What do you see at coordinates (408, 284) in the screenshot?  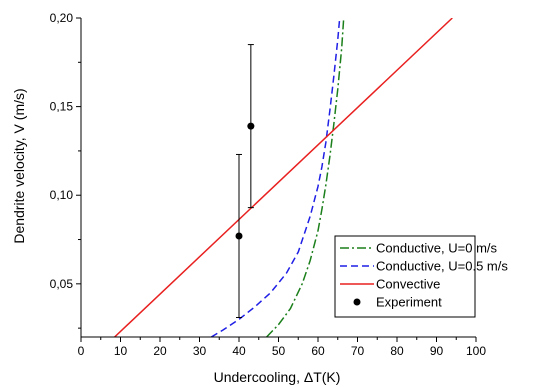 I see `legend-label: Convective` at bounding box center [408, 284].